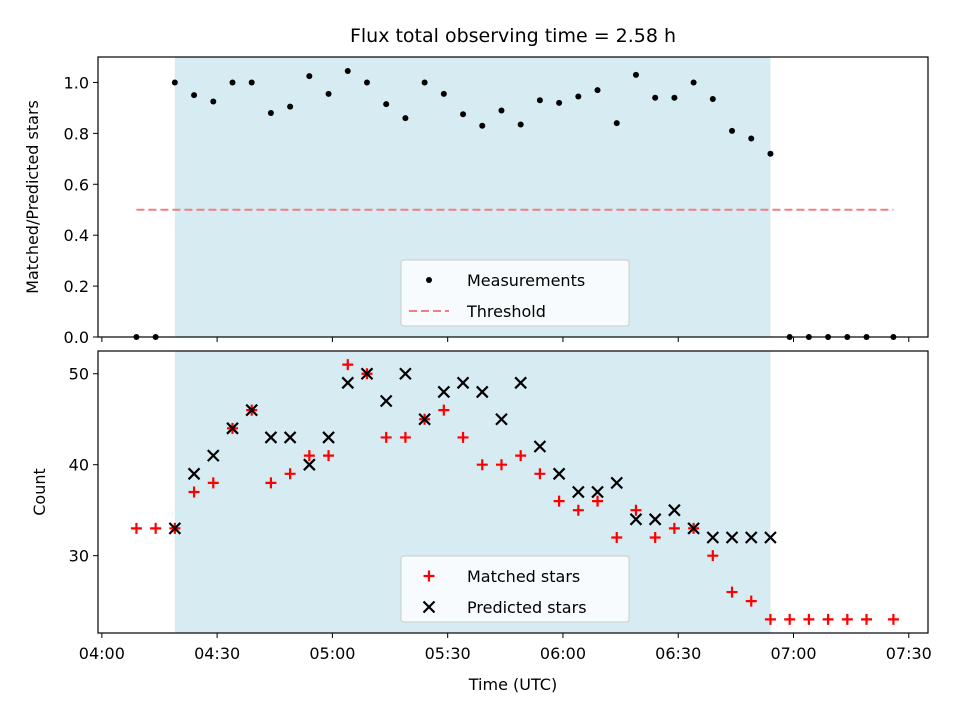  I want to click on legend-label: Threshold, so click(506, 311).